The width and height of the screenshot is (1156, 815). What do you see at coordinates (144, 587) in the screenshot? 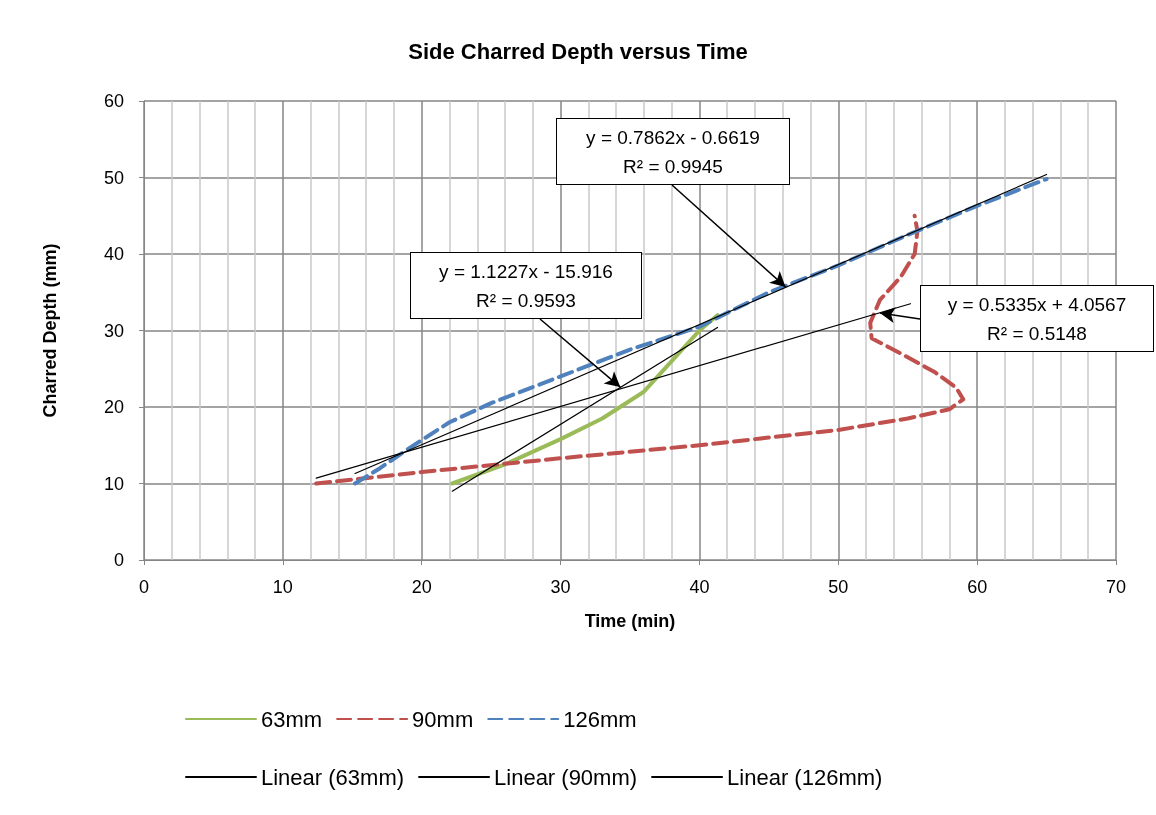
I see `x-tick-label: 0` at bounding box center [144, 587].